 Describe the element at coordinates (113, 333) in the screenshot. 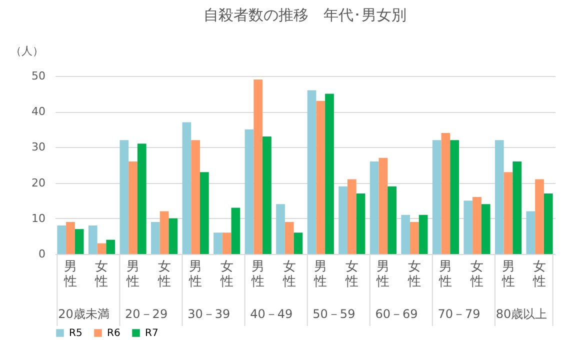

I see `legend-label: R6` at that location.